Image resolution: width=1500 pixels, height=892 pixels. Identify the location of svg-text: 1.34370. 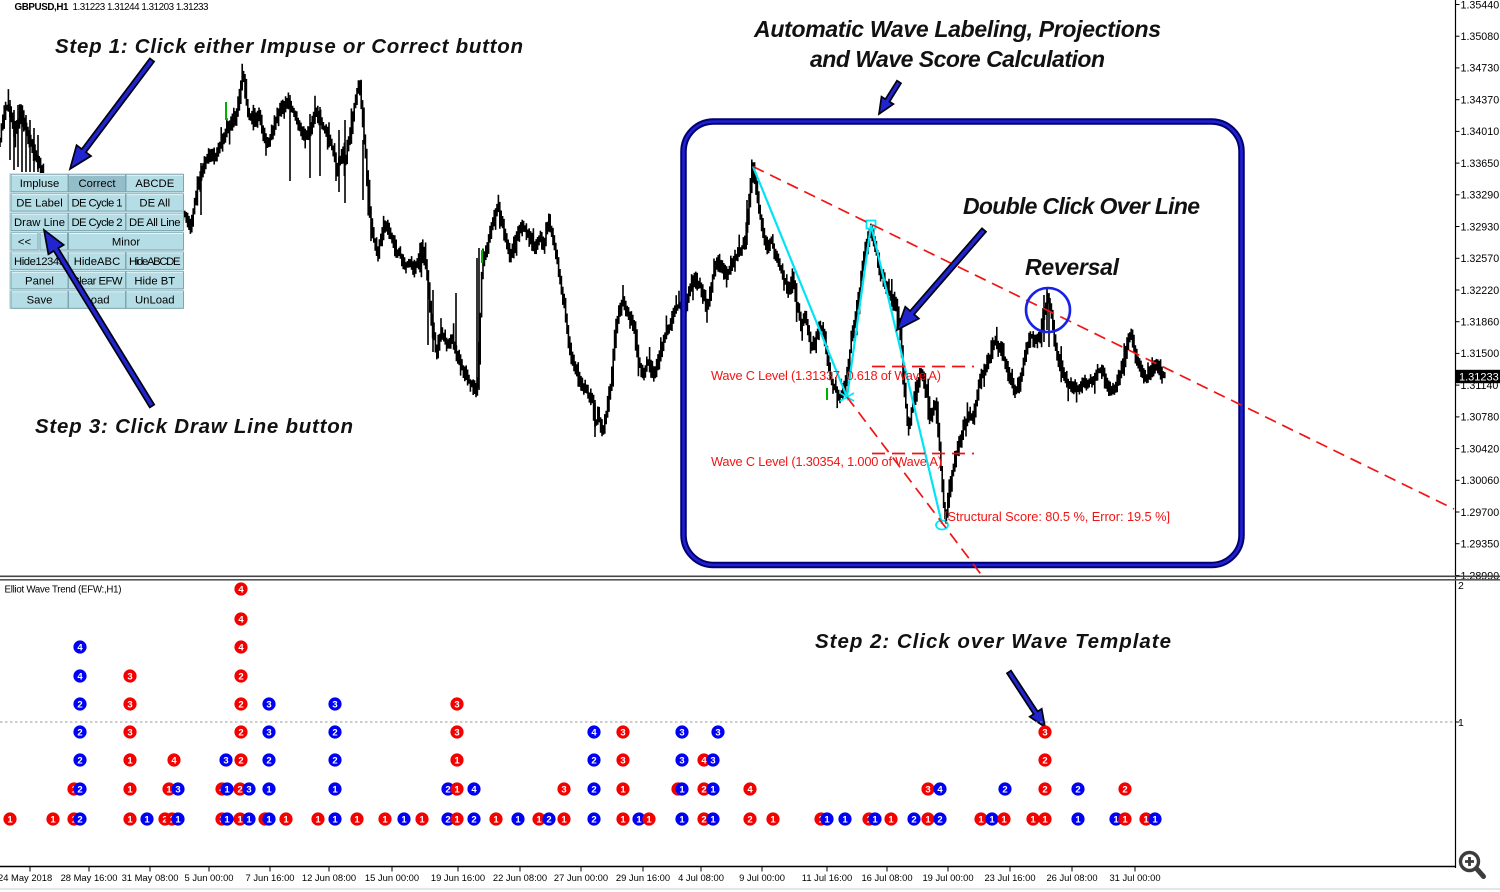
(1480, 101).